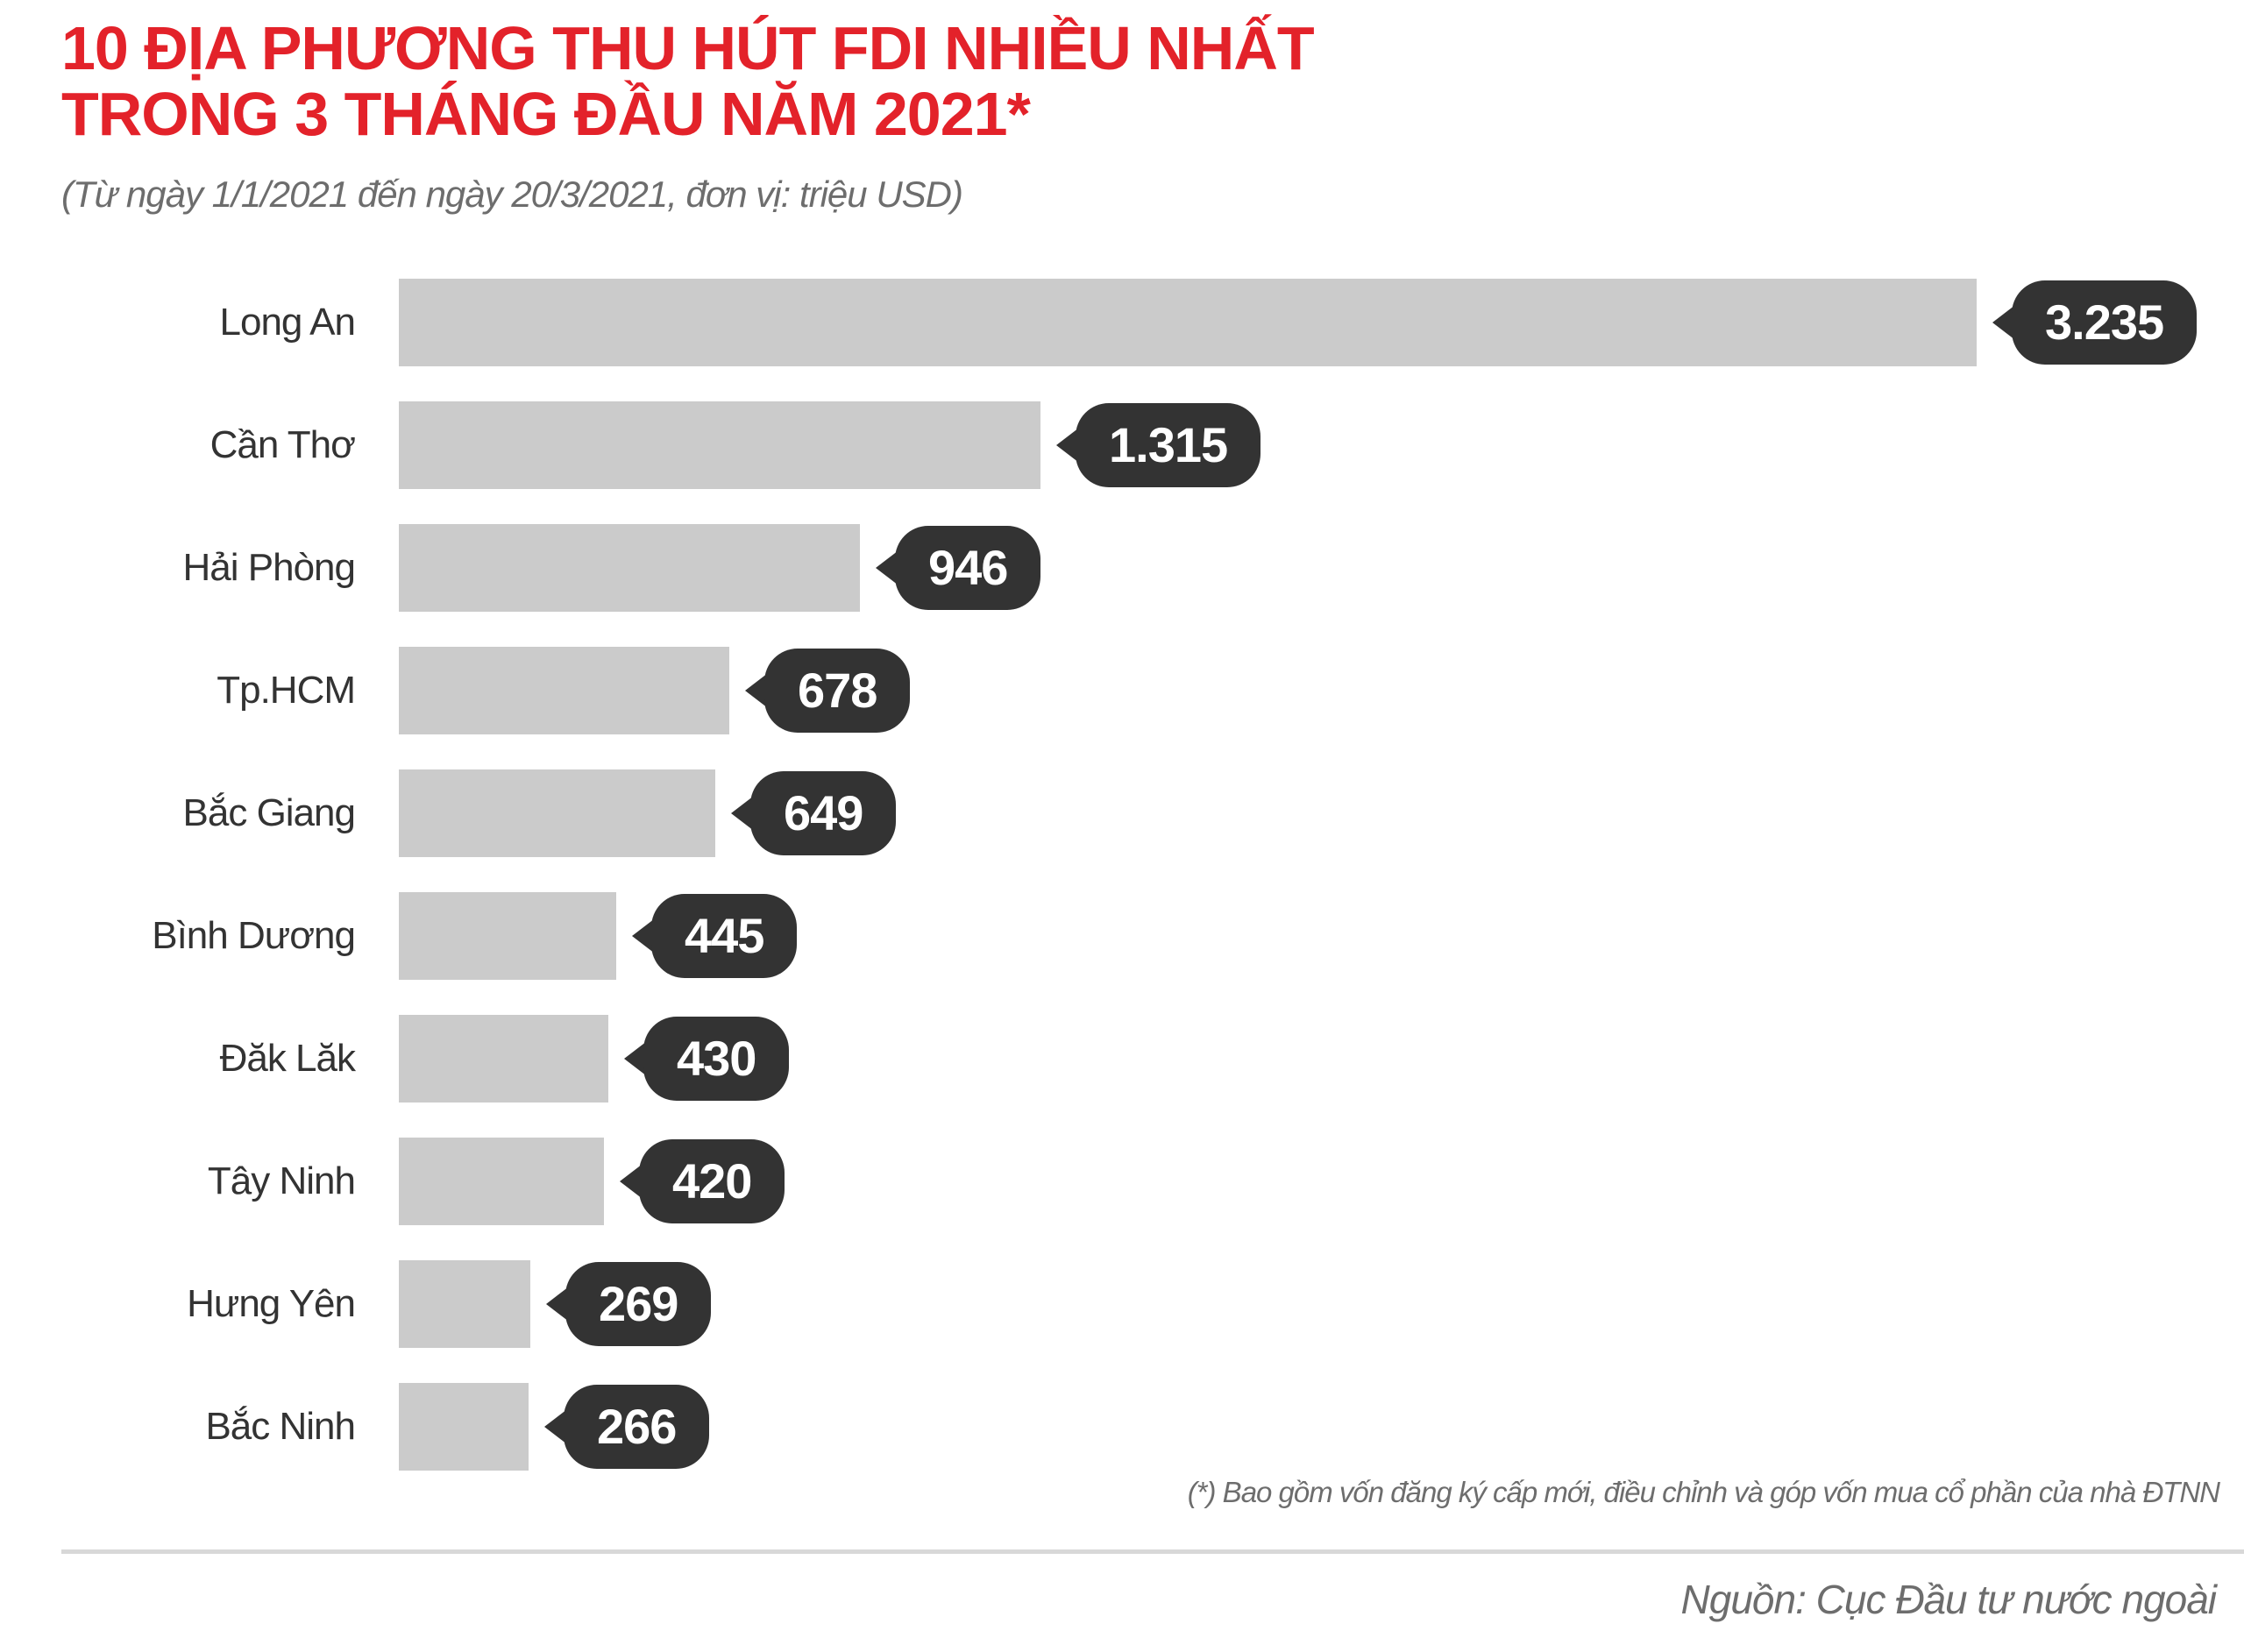  What do you see at coordinates (1122, 936) in the screenshot?
I see `chart-row: Bình Dương 445` at bounding box center [1122, 936].